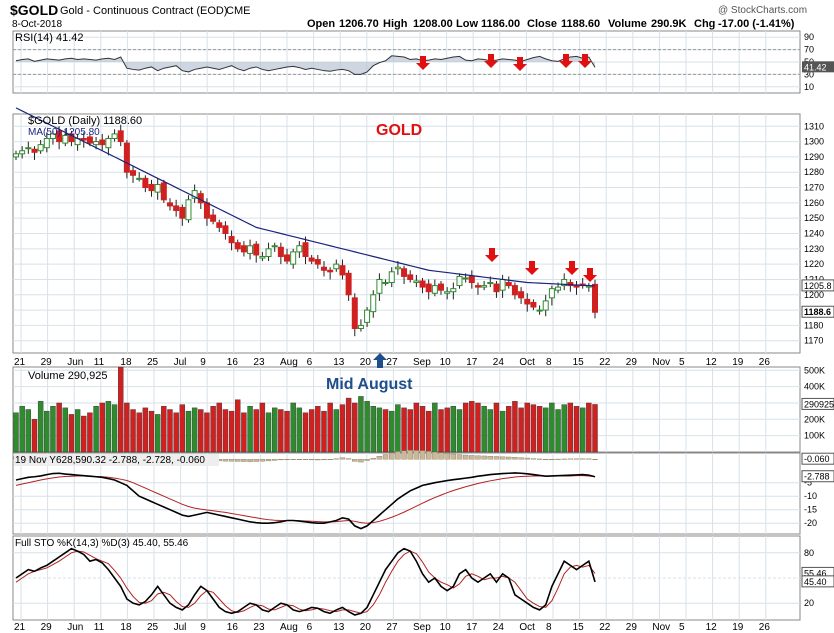 Image resolution: width=834 pixels, height=633 pixels. I want to click on x-tick-label-top: 25, so click(153, 362).